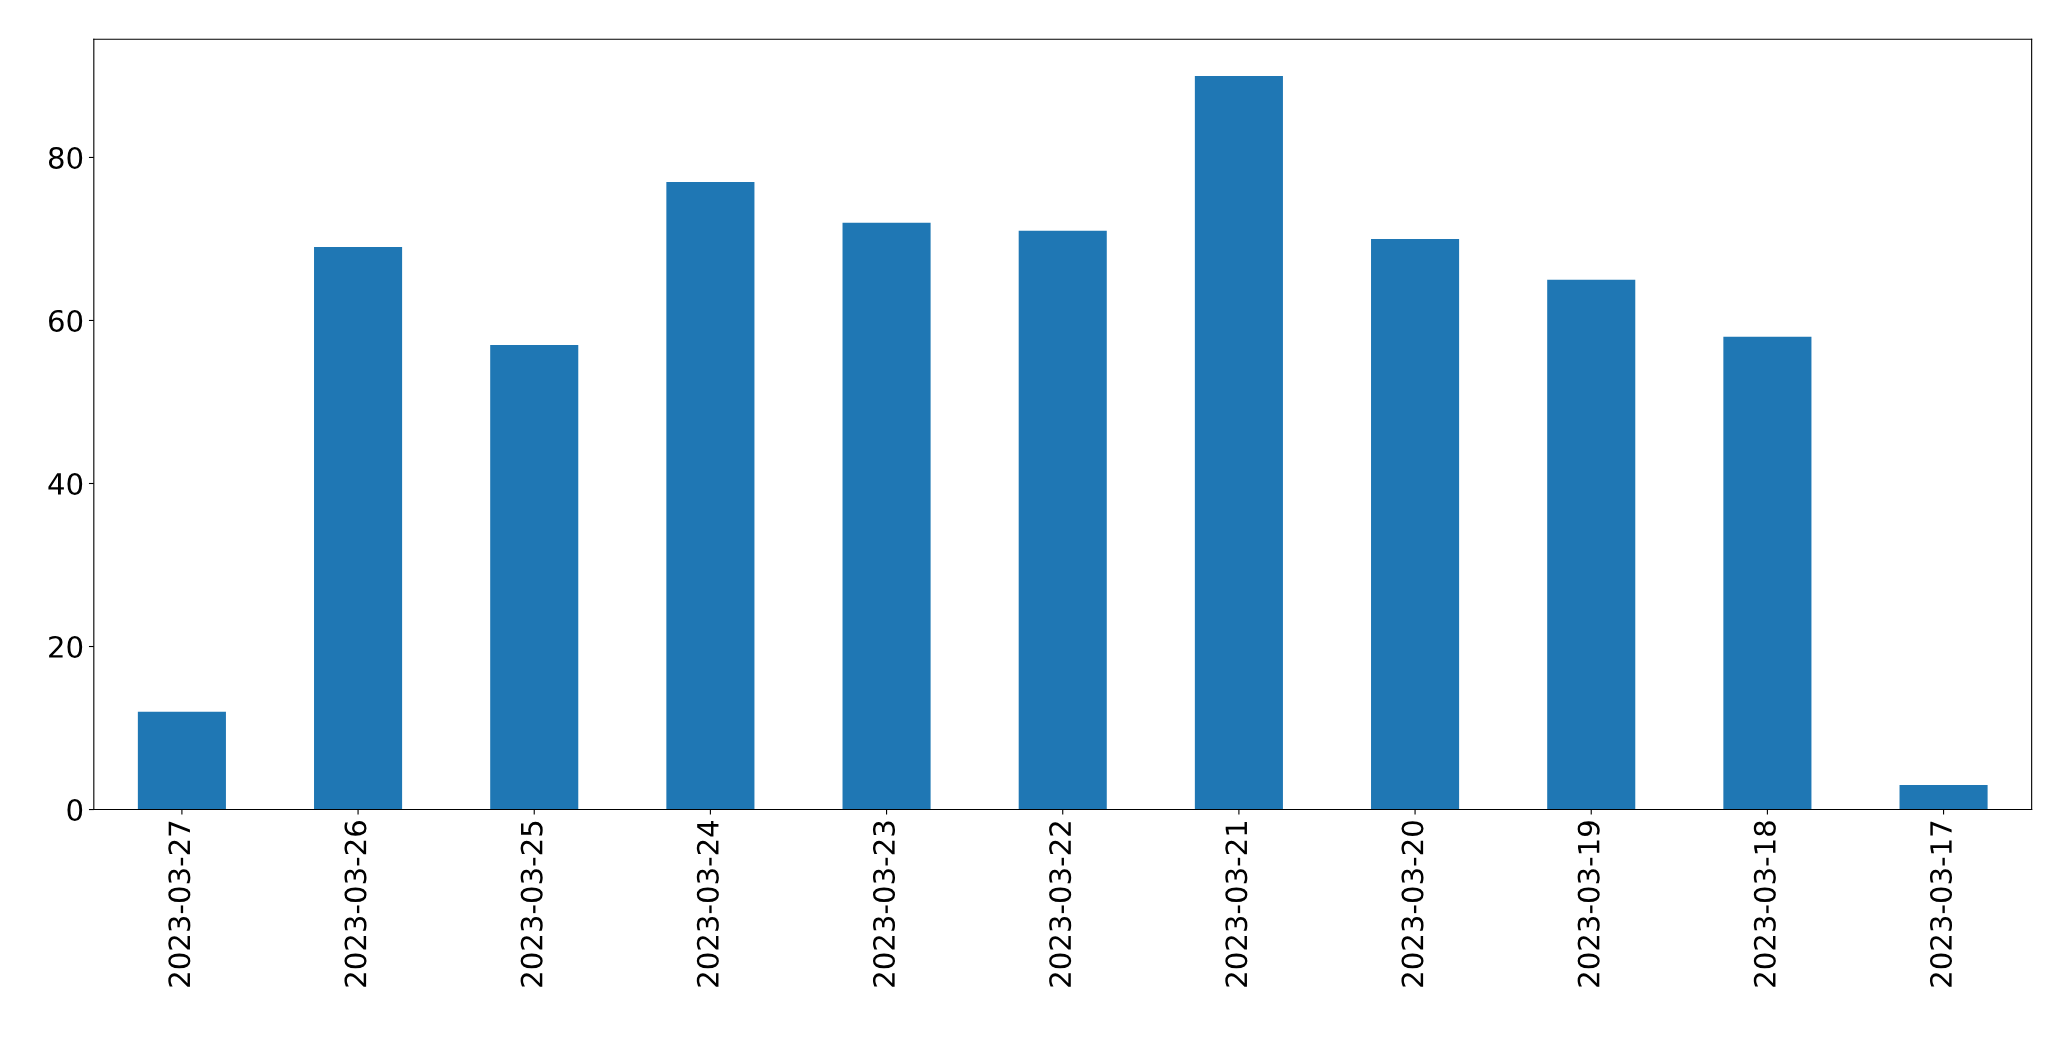  I want to click on x-tick-label: 2023-03-26, so click(355, 904).